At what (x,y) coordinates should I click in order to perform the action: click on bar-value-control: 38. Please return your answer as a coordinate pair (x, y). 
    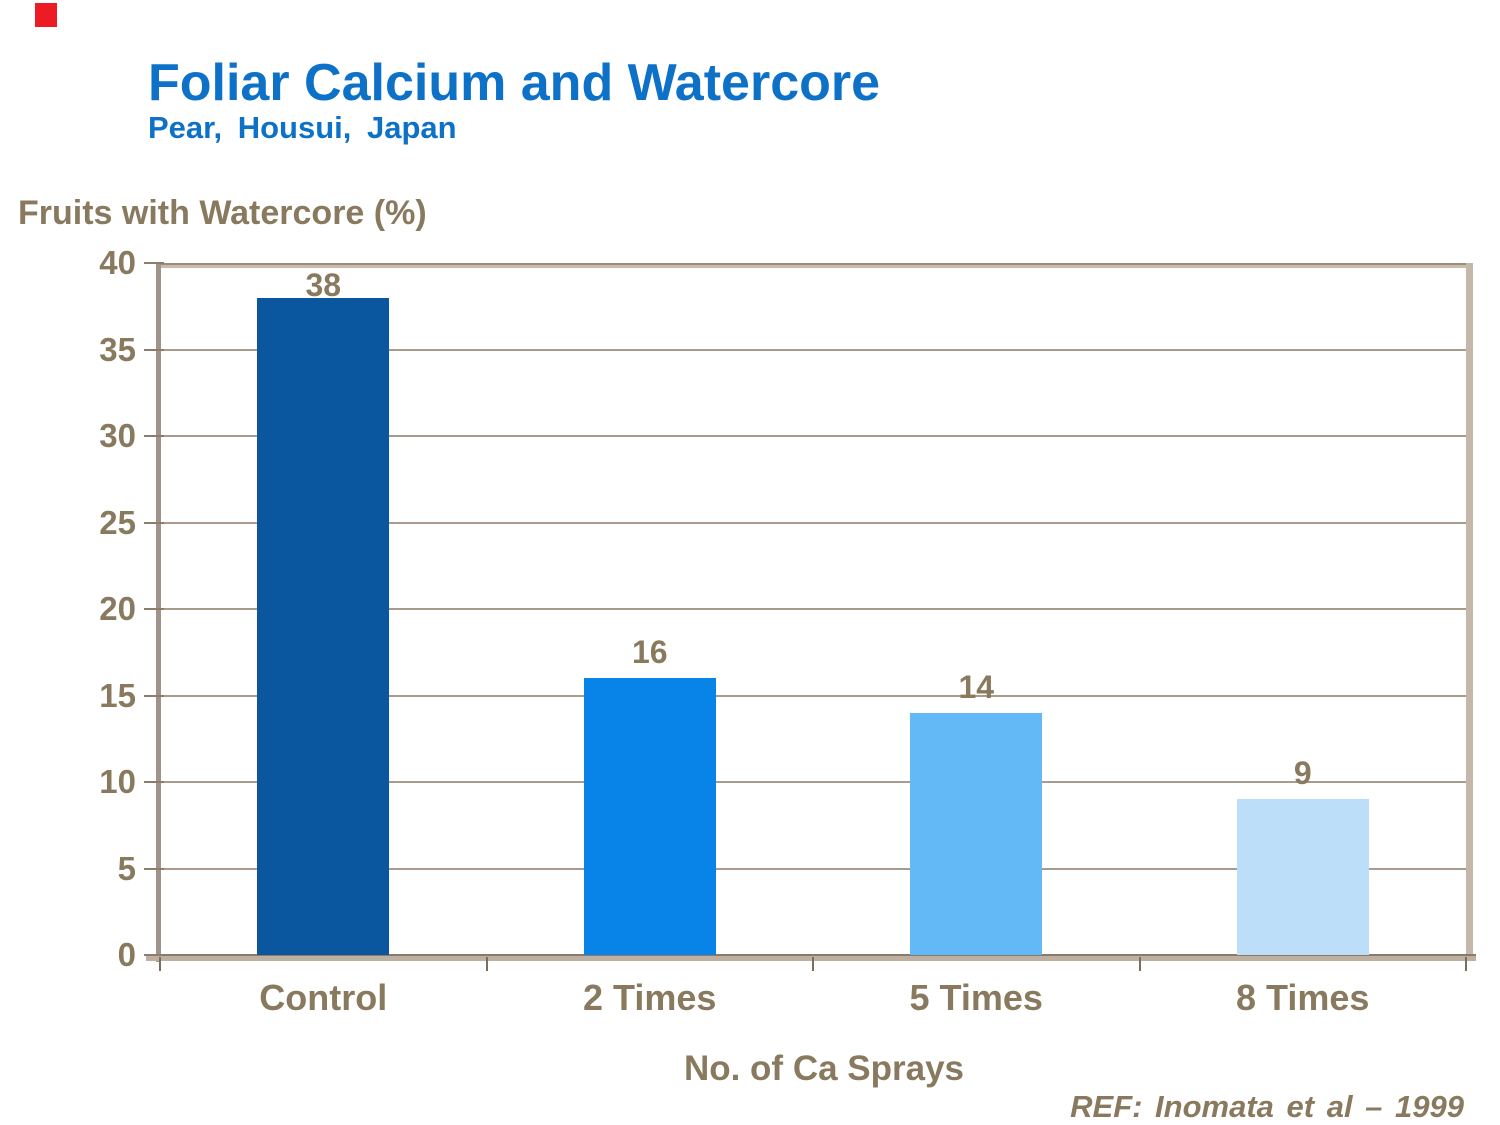
    Looking at the image, I should click on (323, 285).